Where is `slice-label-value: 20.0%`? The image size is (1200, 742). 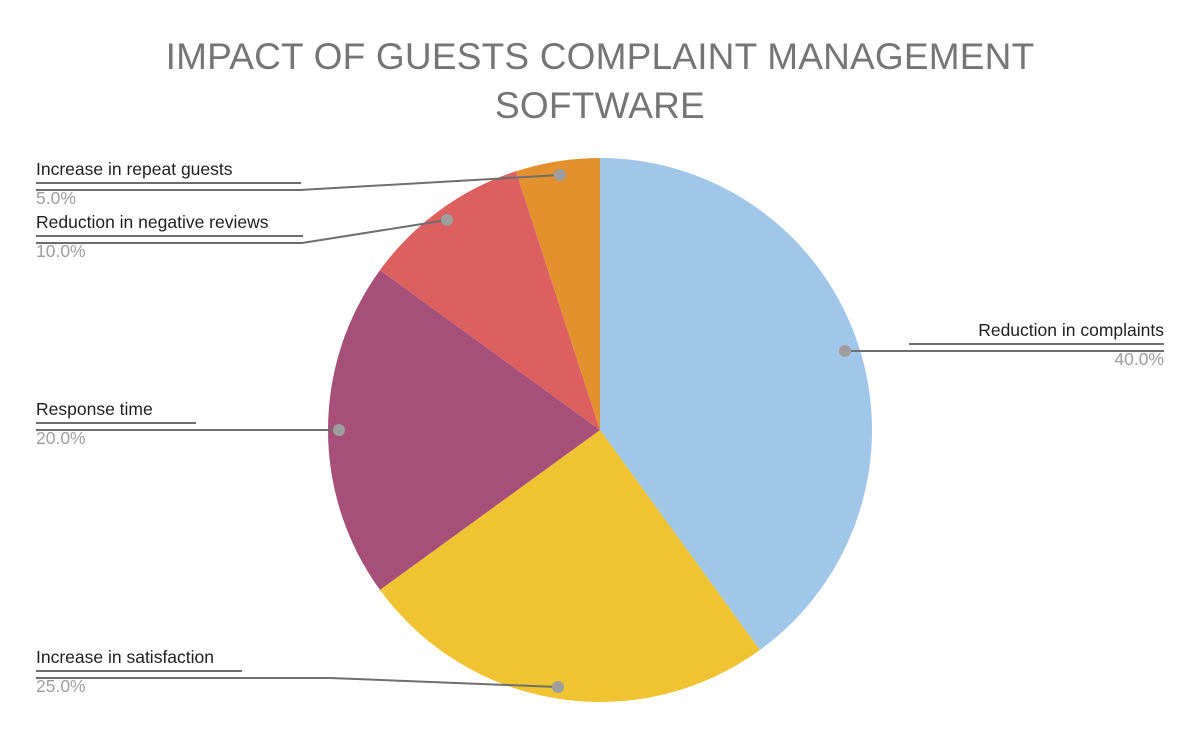
slice-label-value: 20.0% is located at coordinates (61, 438).